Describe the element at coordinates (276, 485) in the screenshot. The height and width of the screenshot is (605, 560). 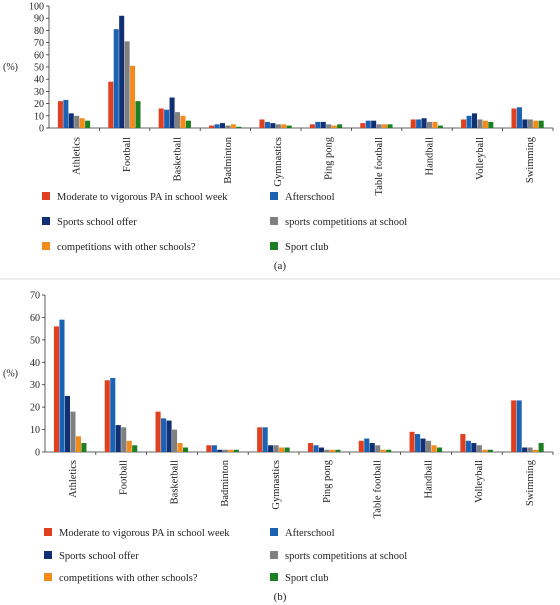
I see `panel-b-category-label: Gymnastics` at that location.